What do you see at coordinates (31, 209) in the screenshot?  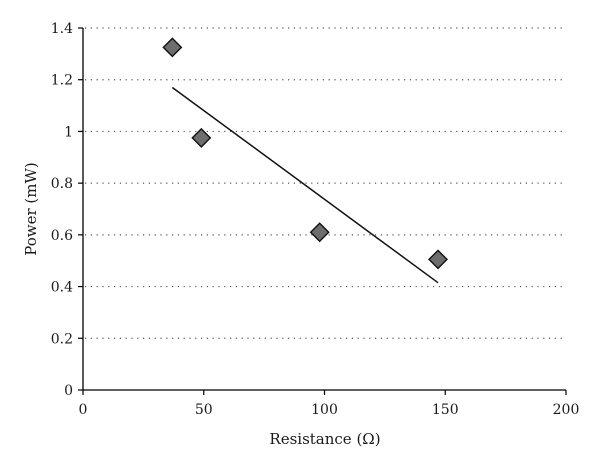 I see `y-axis-label: Power (mW)` at bounding box center [31, 209].